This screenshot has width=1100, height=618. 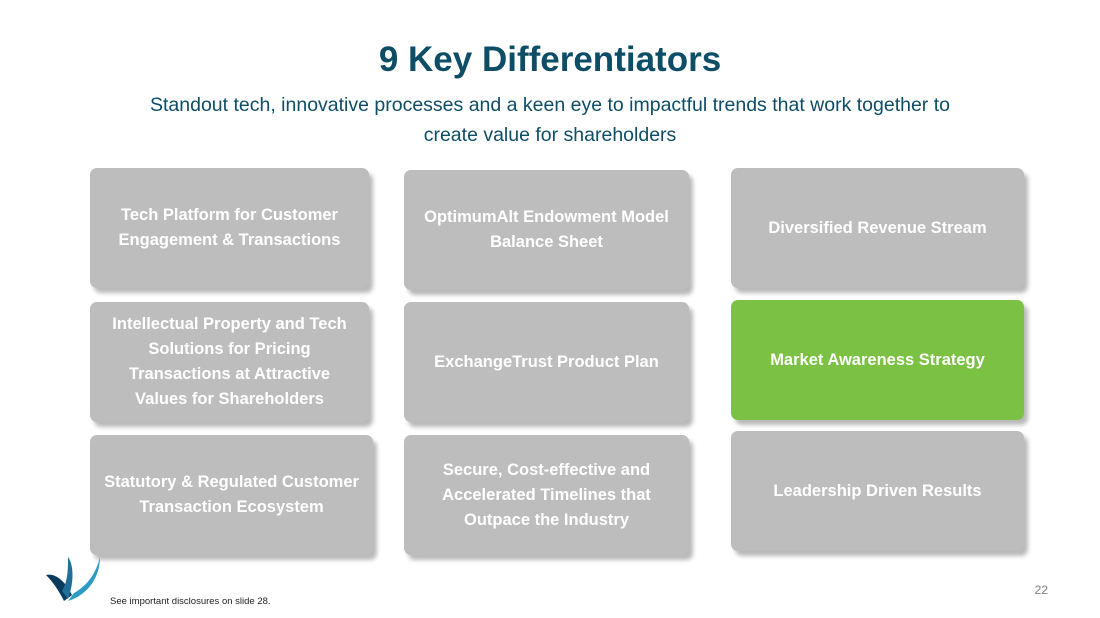 I want to click on company-logo-icon, so click(x=73, y=579).